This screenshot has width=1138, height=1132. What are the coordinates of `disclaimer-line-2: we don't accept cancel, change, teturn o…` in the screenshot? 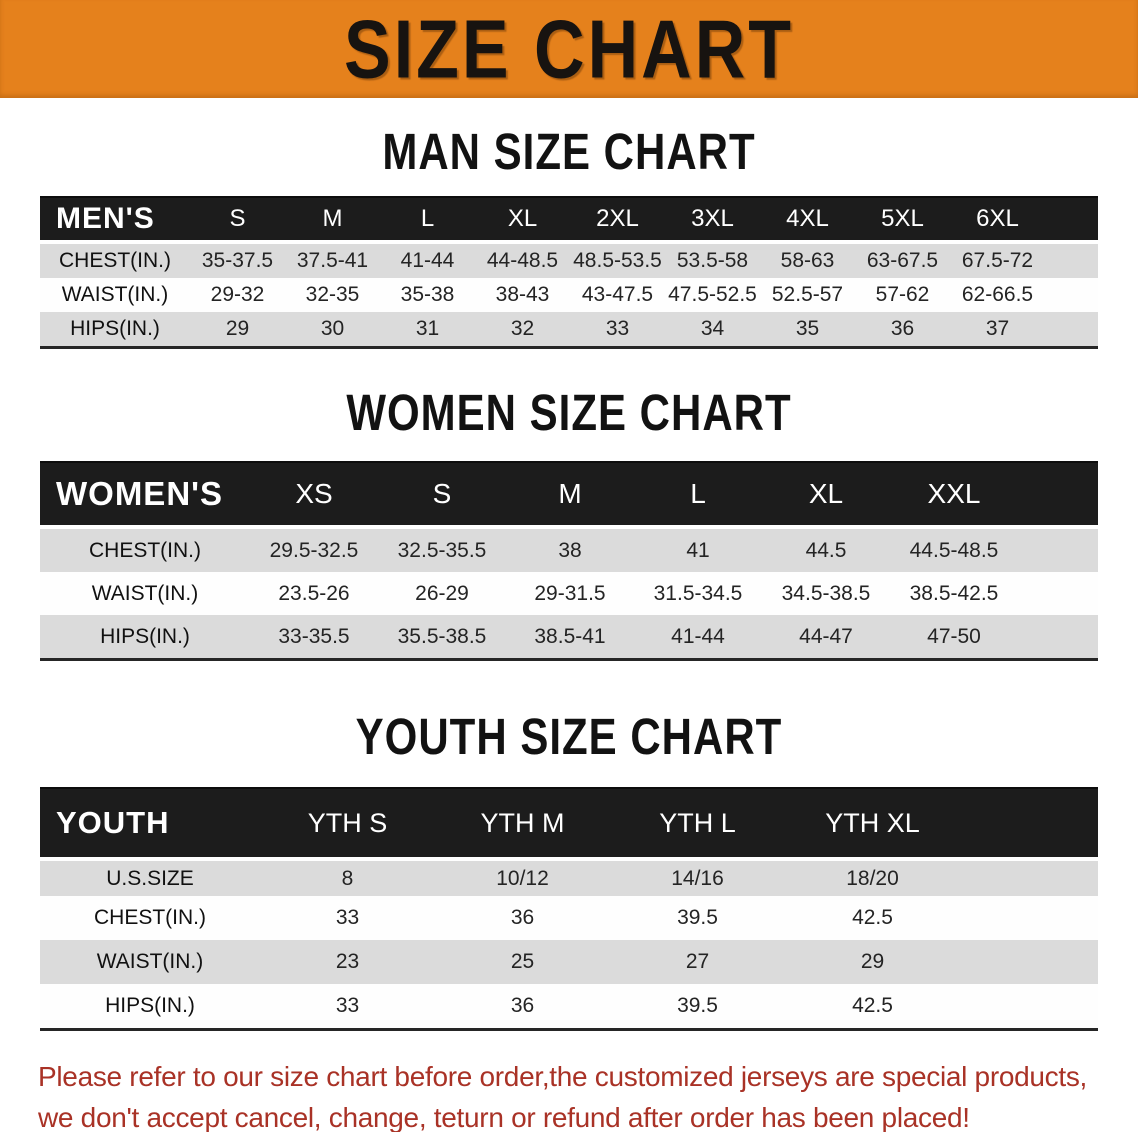 It's located at (504, 1116).